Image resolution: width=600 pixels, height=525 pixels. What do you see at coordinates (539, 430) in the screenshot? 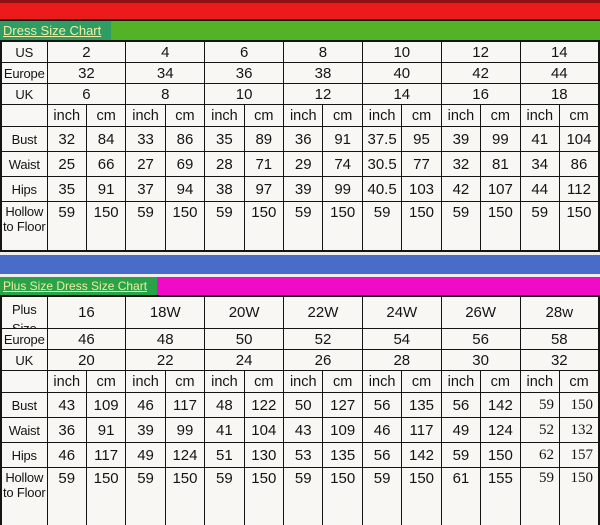
I see `table-cell: 52` at bounding box center [539, 430].